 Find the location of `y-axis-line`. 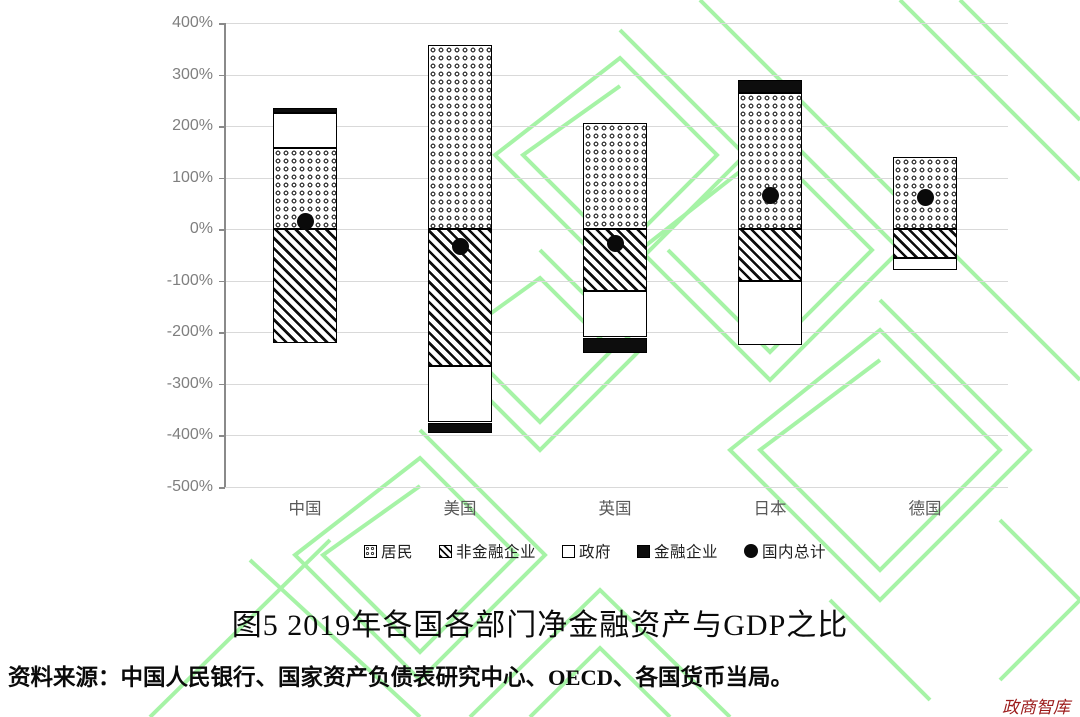

y-axis-line is located at coordinates (225, 255).